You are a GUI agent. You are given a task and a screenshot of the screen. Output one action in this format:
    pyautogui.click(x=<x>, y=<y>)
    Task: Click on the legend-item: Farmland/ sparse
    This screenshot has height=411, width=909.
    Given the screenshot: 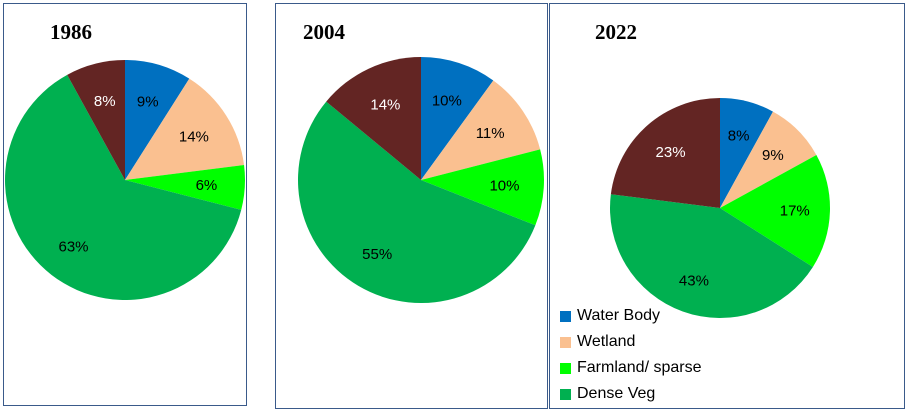 What is the action you would take?
    pyautogui.click(x=631, y=368)
    